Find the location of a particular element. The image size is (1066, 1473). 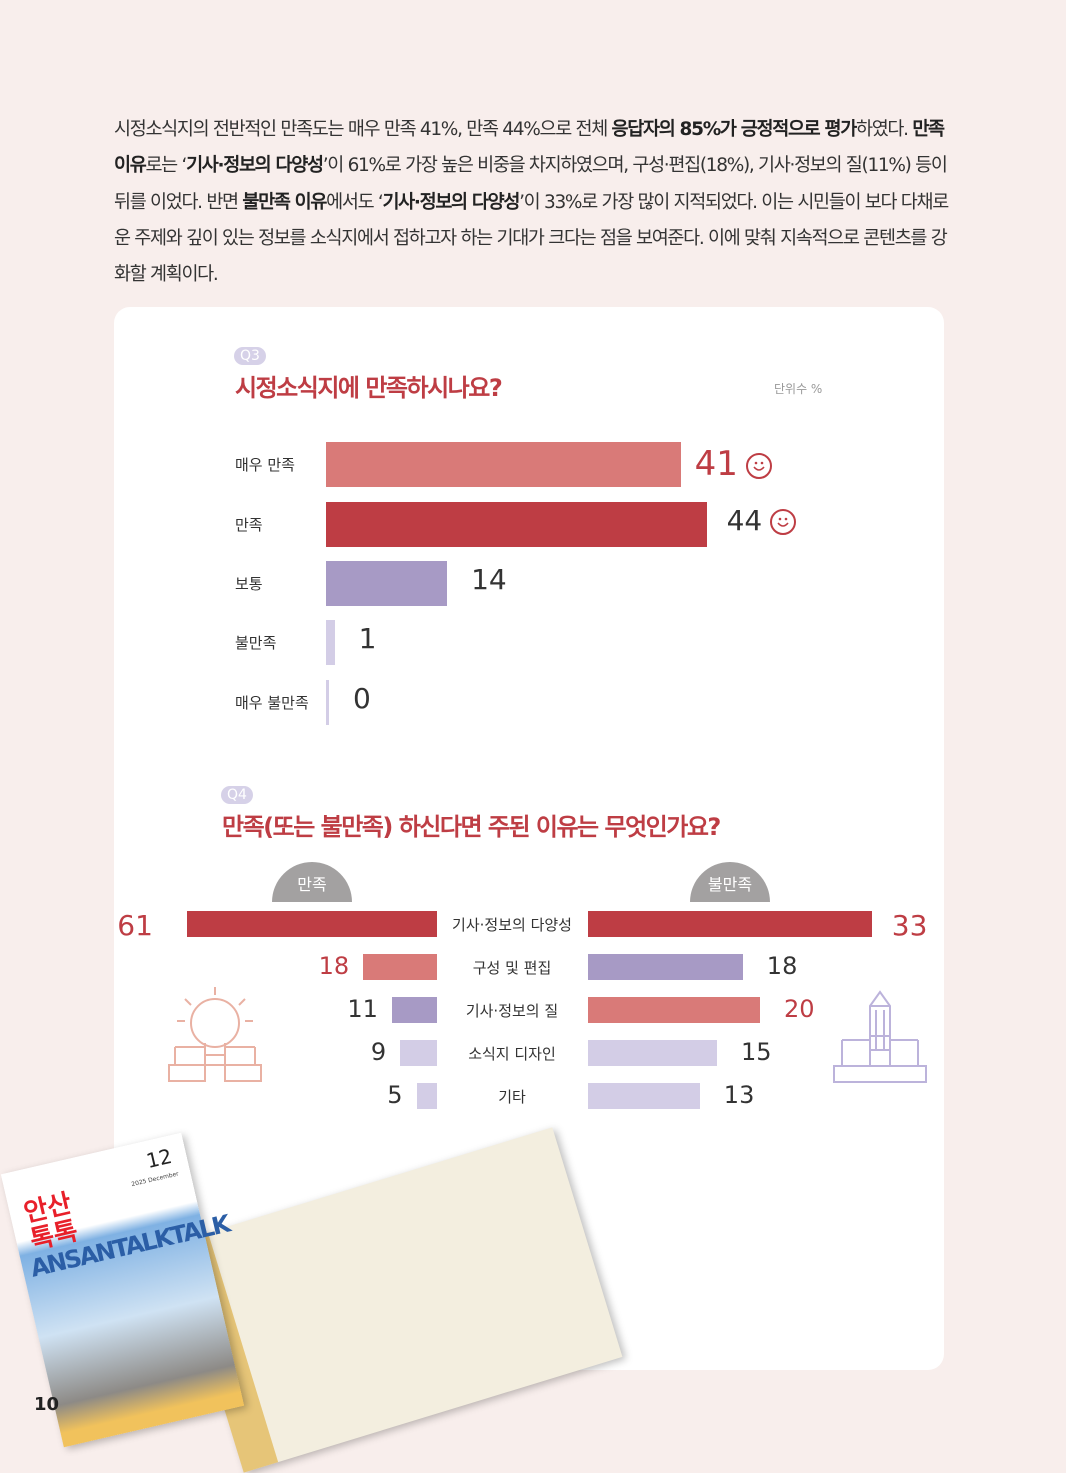

q4-category-label: 구성 및 편집 is located at coordinates (512, 968).